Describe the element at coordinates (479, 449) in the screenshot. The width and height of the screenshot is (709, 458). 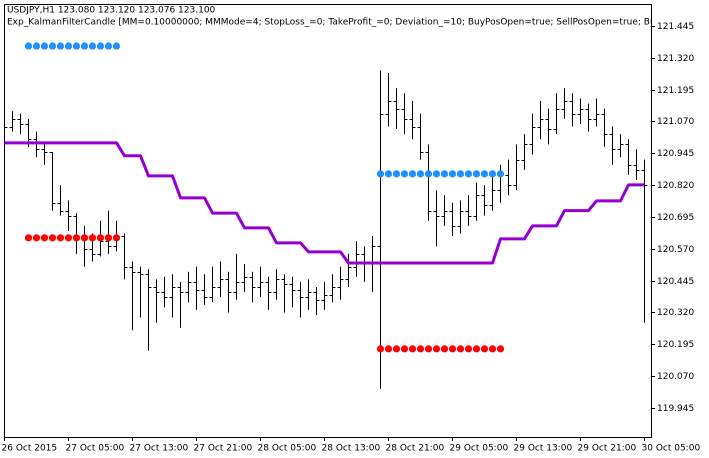
I see `x-tick-label: 29 Oct 05:00` at that location.